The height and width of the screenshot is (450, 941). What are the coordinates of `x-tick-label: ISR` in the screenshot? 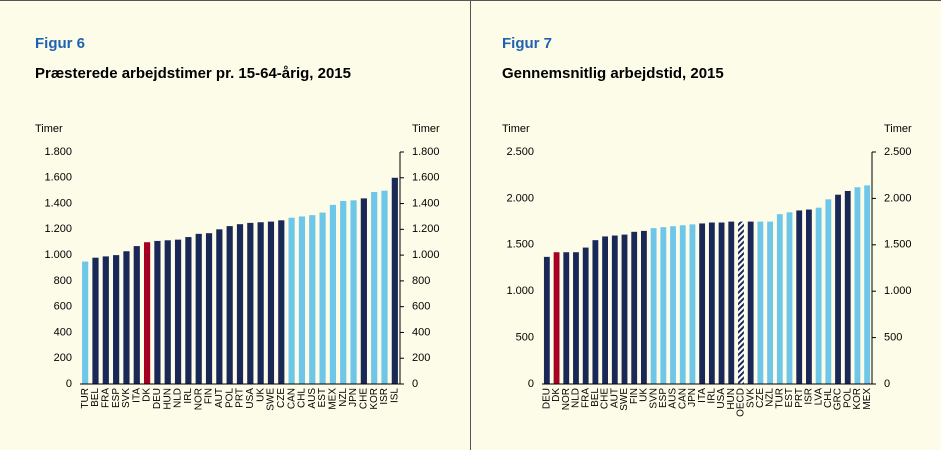 It's located at (384, 396).